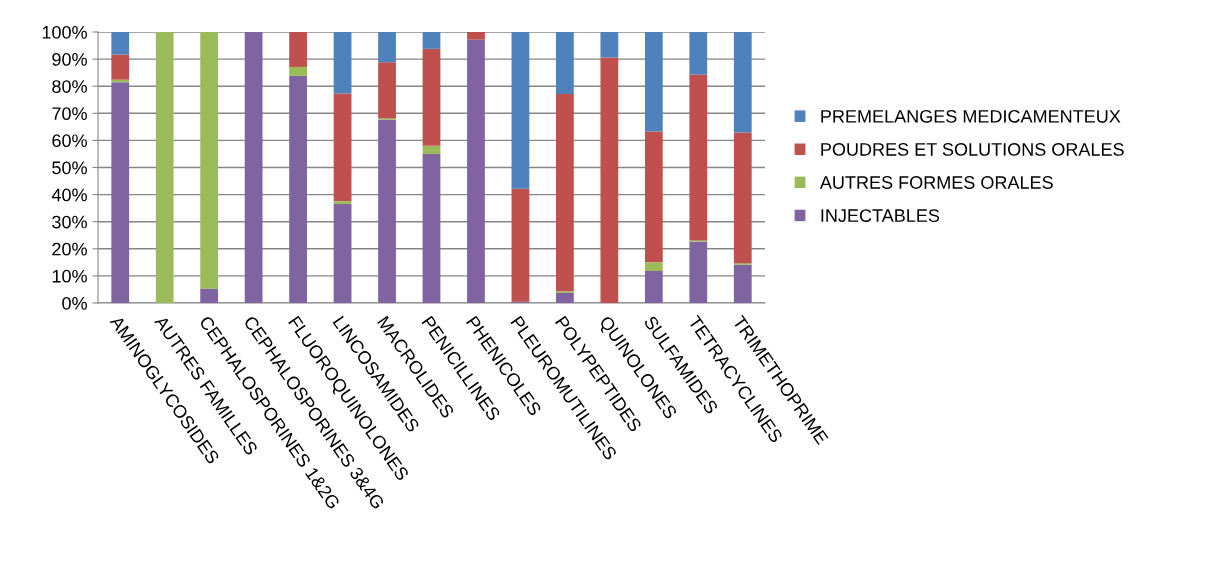 The height and width of the screenshot is (571, 1206). What do you see at coordinates (74, 303) in the screenshot?
I see `y-tick-label: 0%` at bounding box center [74, 303].